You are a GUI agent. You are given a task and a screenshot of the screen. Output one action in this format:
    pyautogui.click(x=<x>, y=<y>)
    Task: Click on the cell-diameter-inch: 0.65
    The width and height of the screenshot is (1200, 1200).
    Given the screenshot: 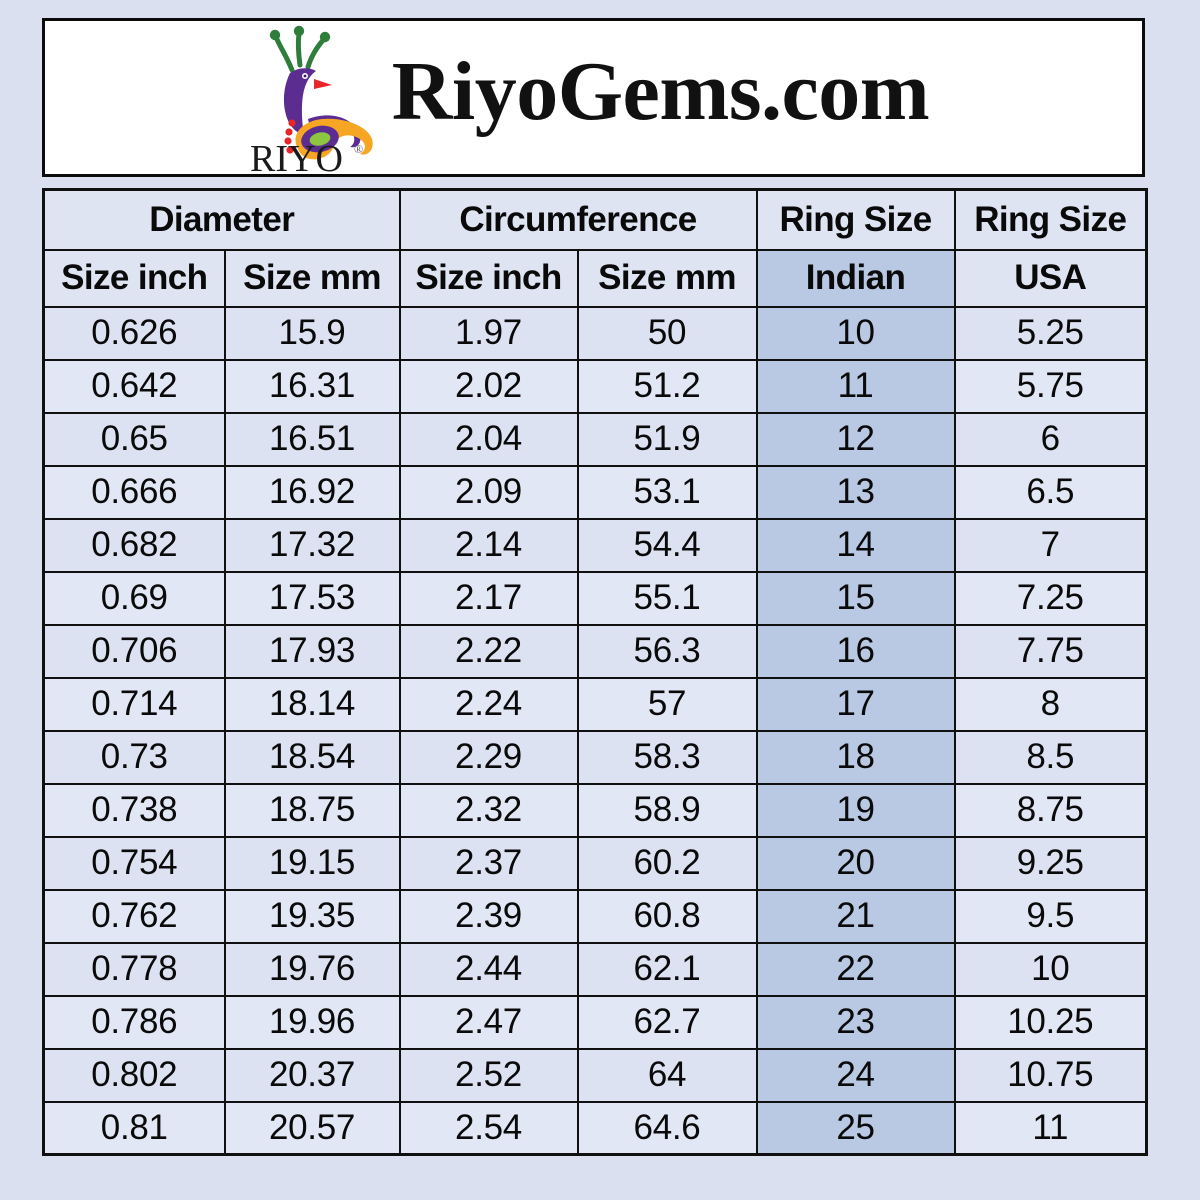 What is the action you would take?
    pyautogui.click(x=134, y=439)
    